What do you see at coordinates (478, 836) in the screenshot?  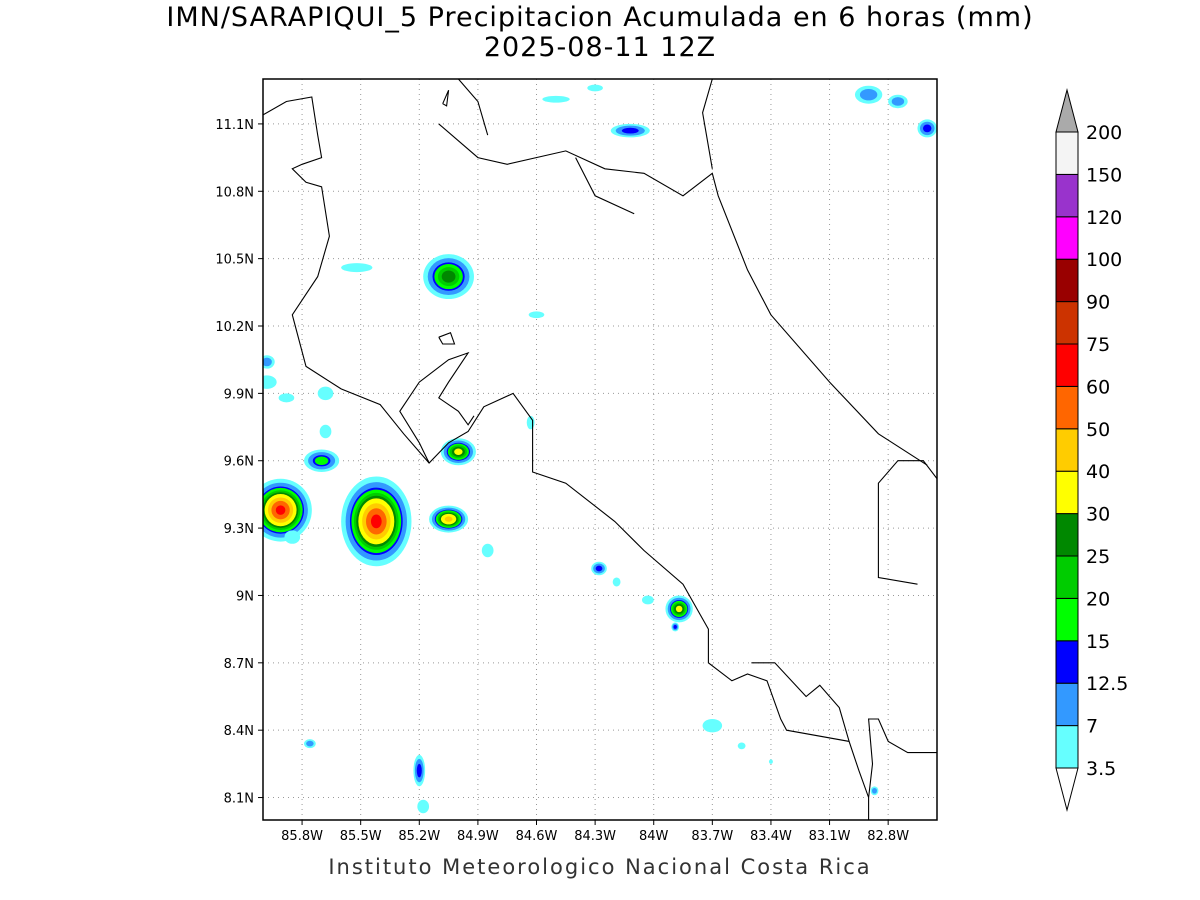 I see `lon-tick-label: 84.9W` at bounding box center [478, 836].